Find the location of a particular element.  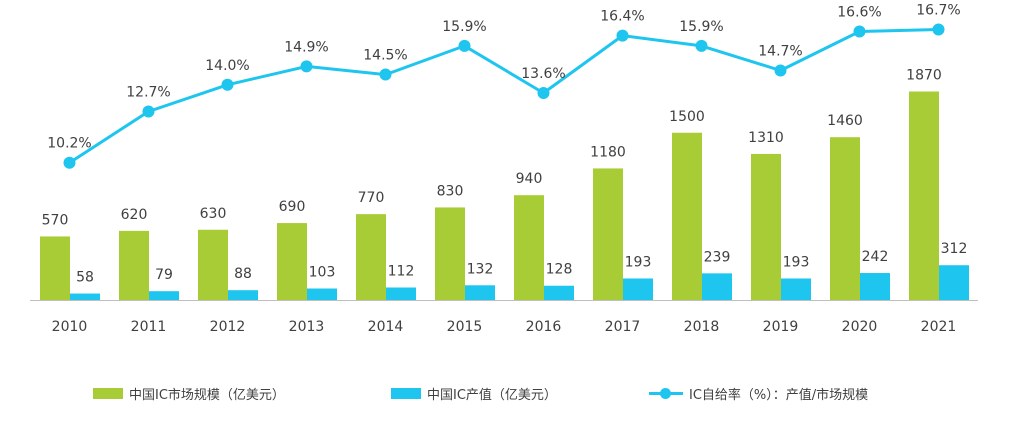

x-tick-2010: 2010 is located at coordinates (70, 327).